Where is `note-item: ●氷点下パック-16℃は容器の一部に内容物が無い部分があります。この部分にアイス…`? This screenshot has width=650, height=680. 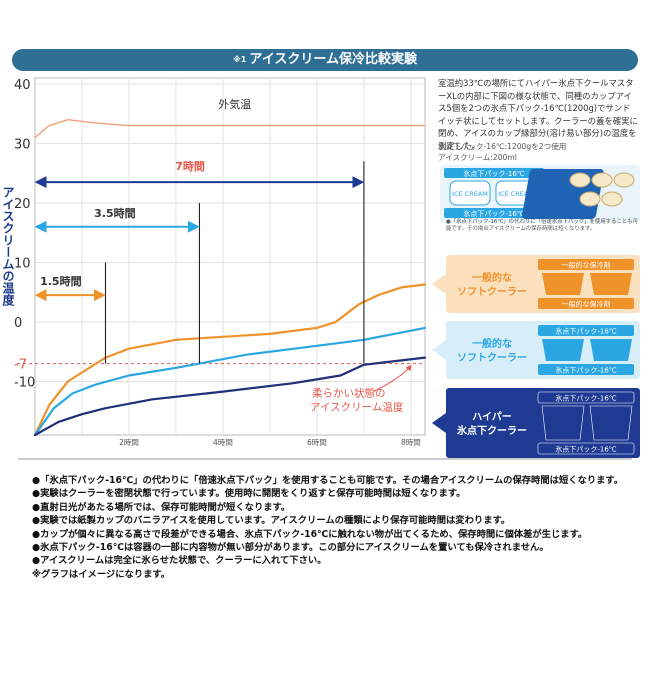
note-item: ●氷点下パック-16℃は容器の一部に内容物が無い部分があります。この部分にアイス… is located at coordinates (290, 548).